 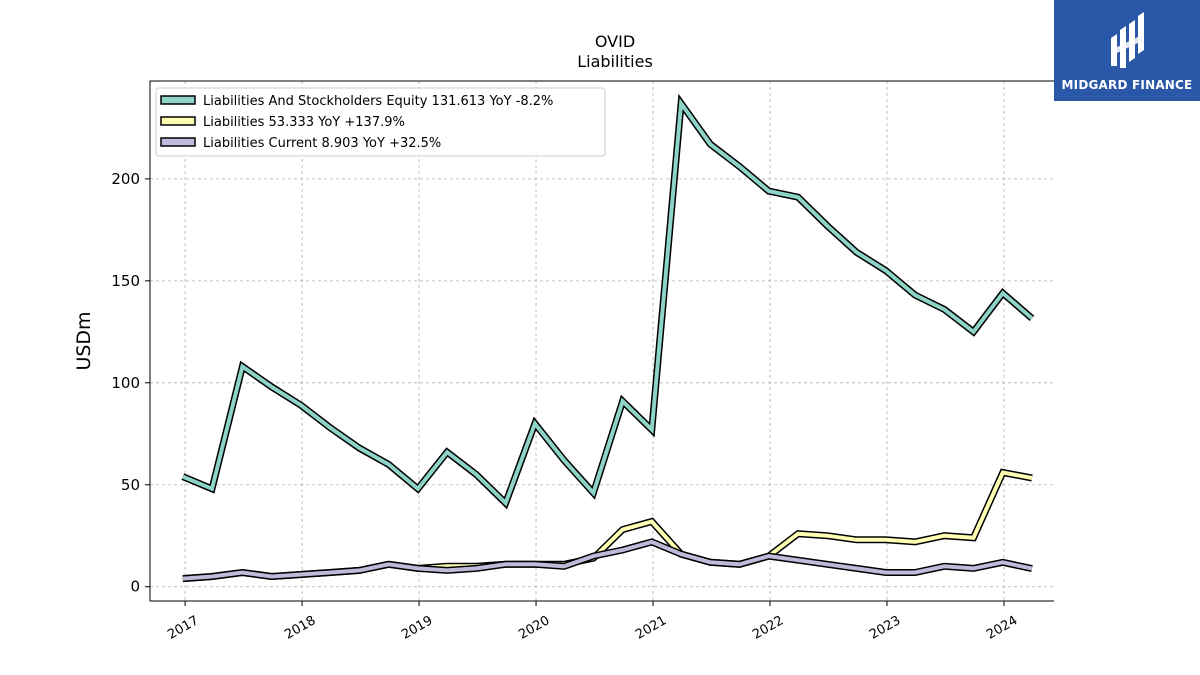 What do you see at coordinates (1127, 85) in the screenshot?
I see `brand-name: MIDGARD FINANCE` at bounding box center [1127, 85].